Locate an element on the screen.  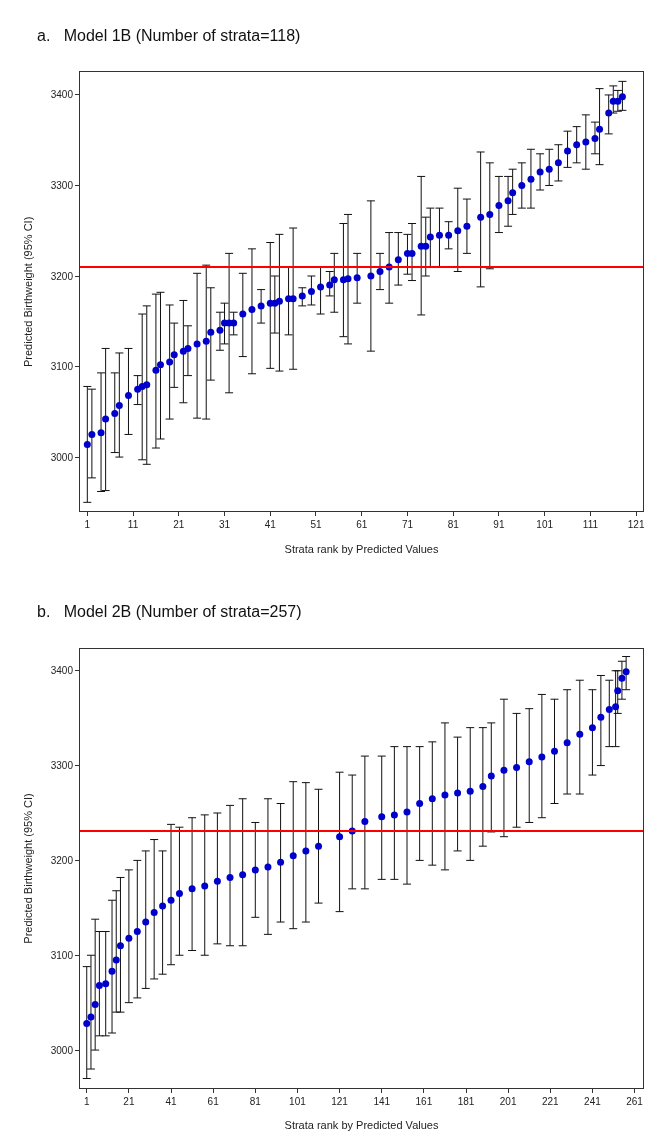
x-tick-label: 51 is located at coordinates (316, 525).